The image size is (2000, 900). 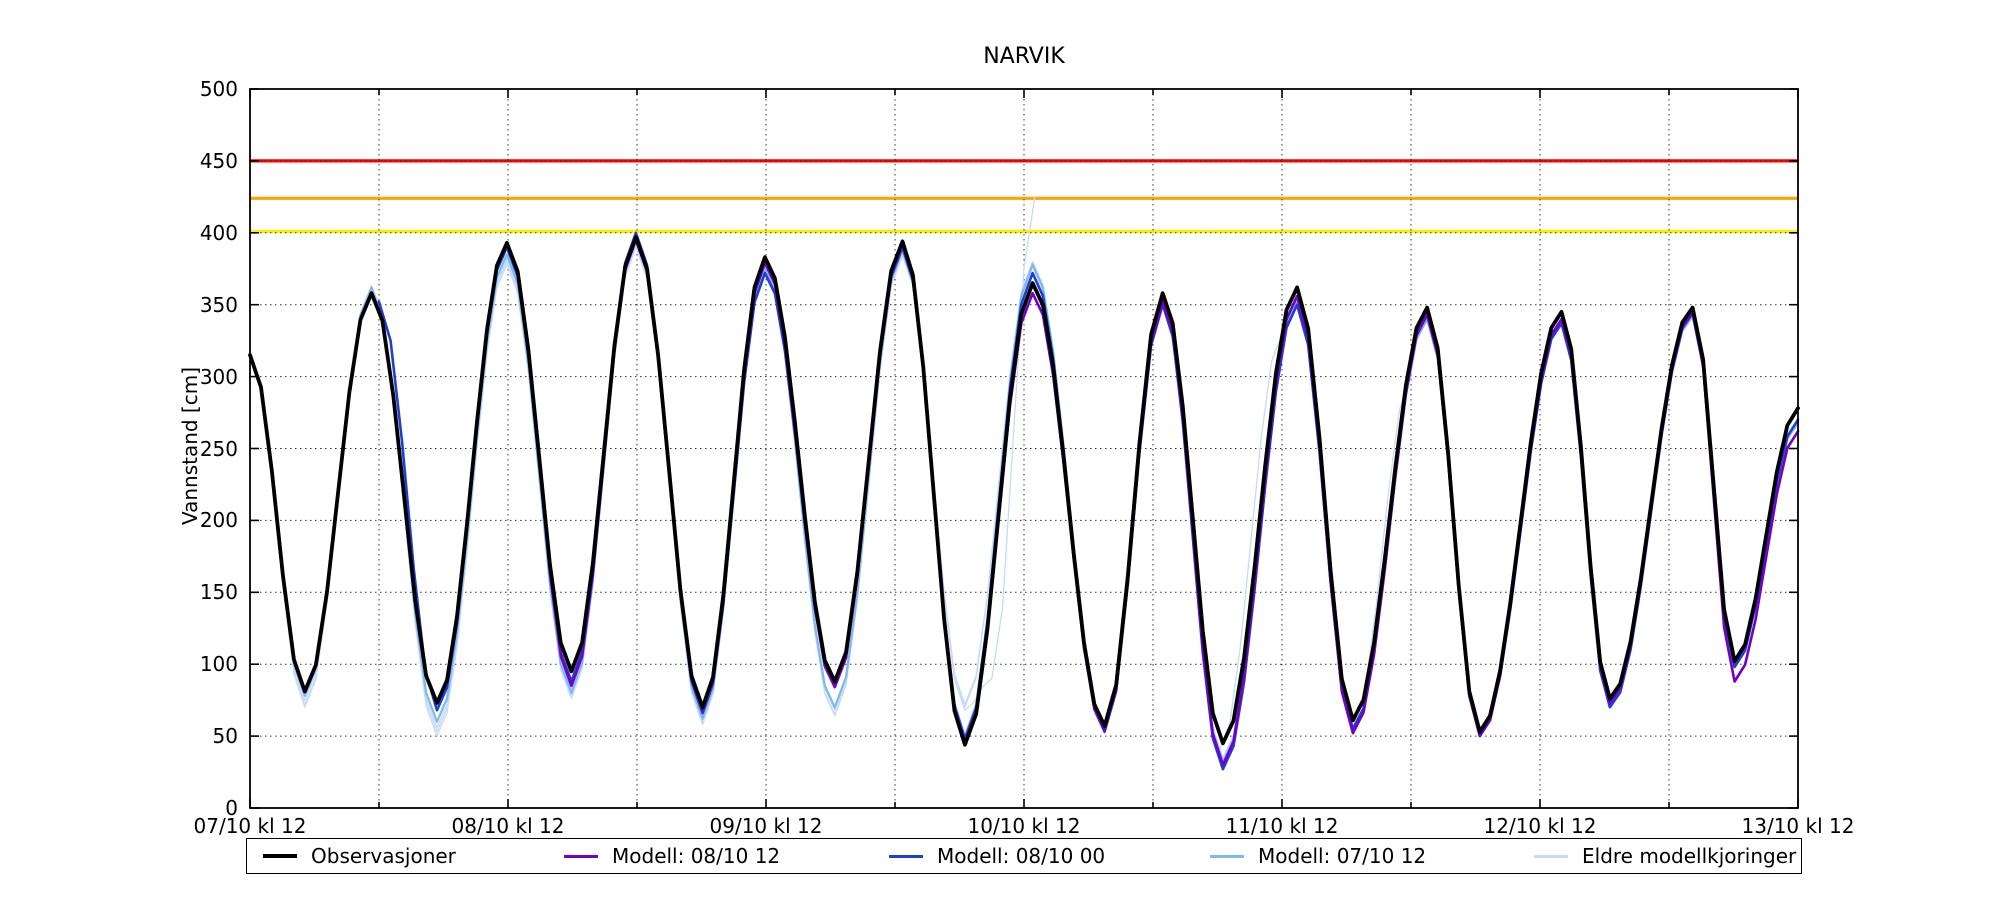 What do you see at coordinates (218, 89) in the screenshot?
I see `ytick-label-500: 500` at bounding box center [218, 89].